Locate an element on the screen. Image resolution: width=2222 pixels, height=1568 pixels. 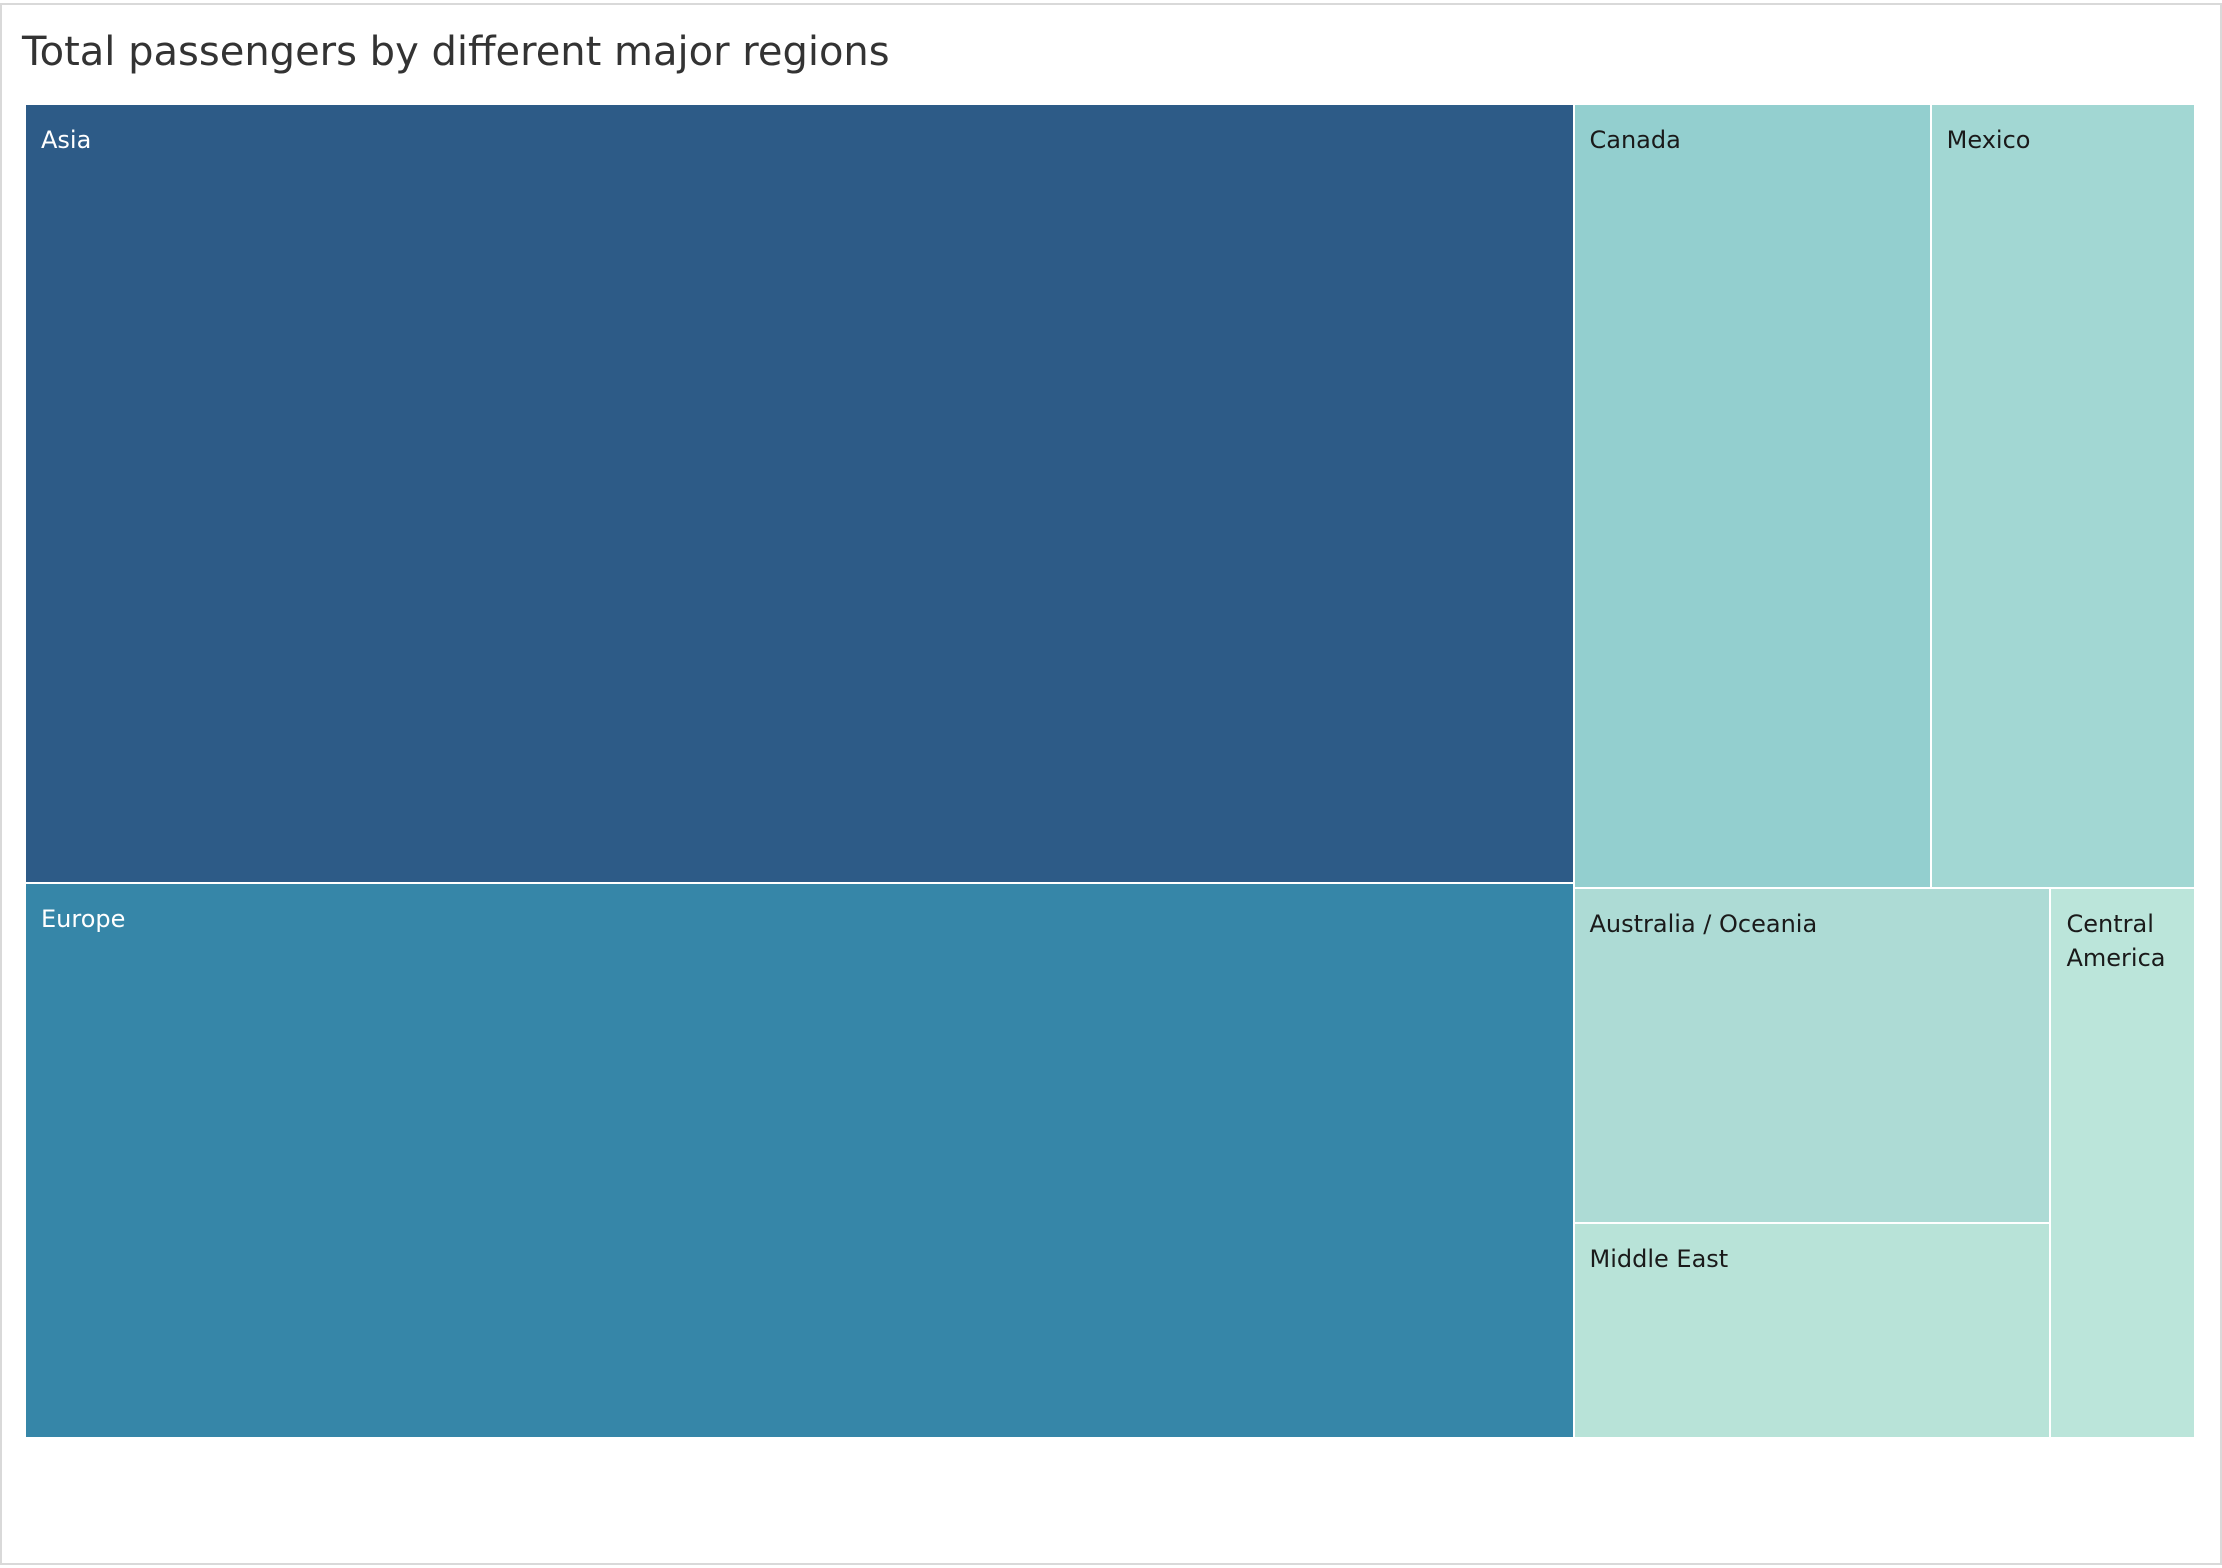
treemap-cell-central-america: Central America is located at coordinates (2123, 1164).